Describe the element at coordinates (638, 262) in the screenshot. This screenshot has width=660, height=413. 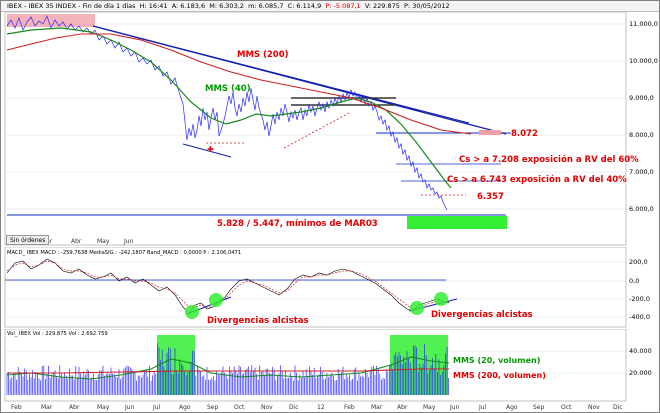
I see `macd-y-tick: 200,0` at that location.